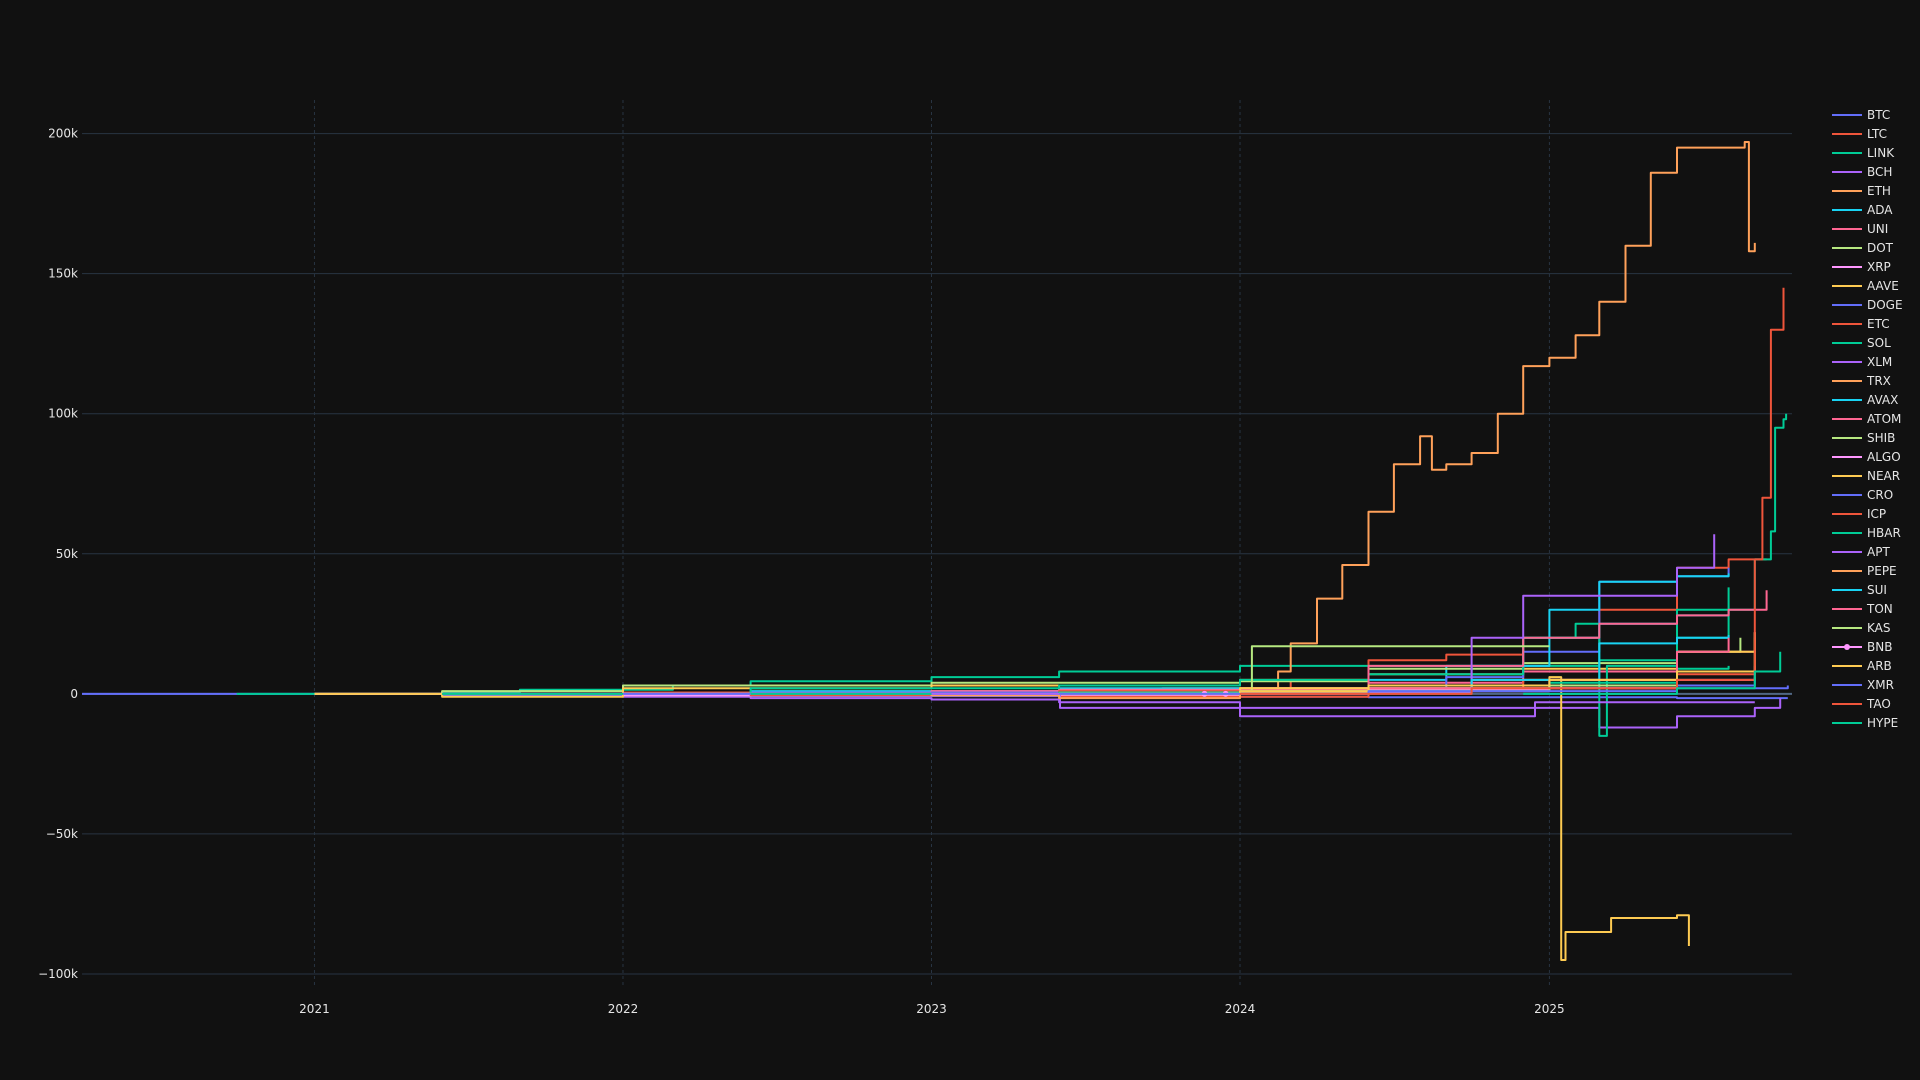  Describe the element at coordinates (1866, 476) in the screenshot. I see `legend-item-near: NEAR` at that location.